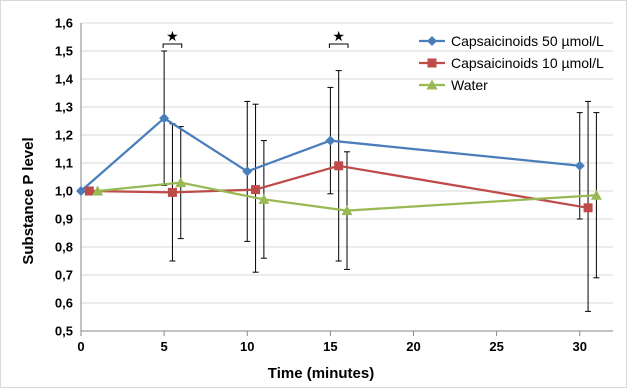  Describe the element at coordinates (28, 200) in the screenshot. I see `y-axis-title: Substance P level` at that location.